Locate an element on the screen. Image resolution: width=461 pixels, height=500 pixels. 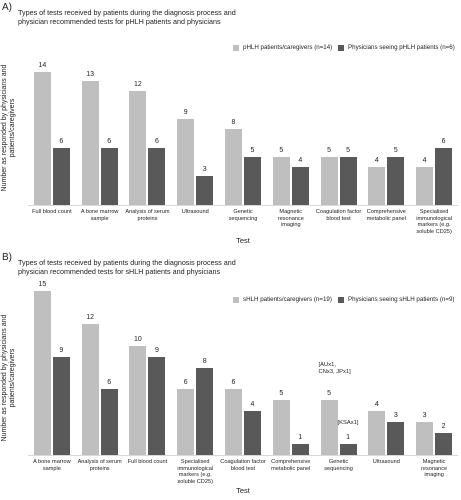
data-label: 14 is located at coordinates (42, 65).